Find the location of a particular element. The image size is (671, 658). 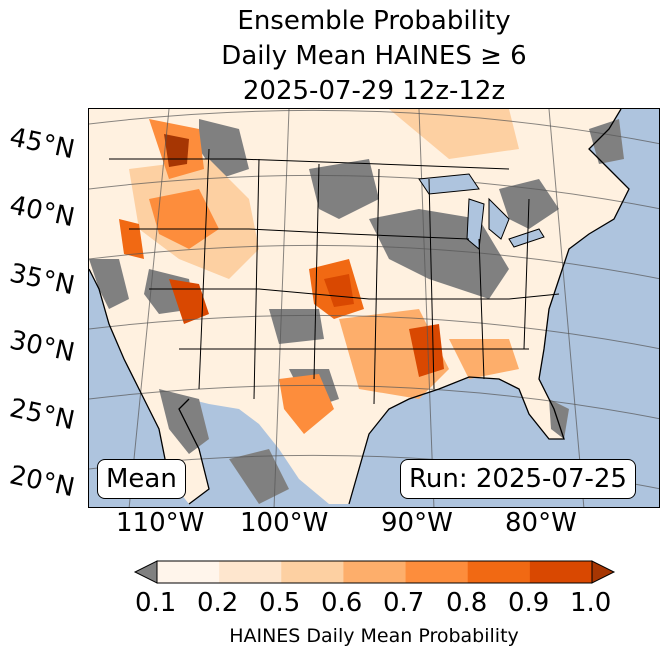

stat-box: Mean is located at coordinates (141, 479).